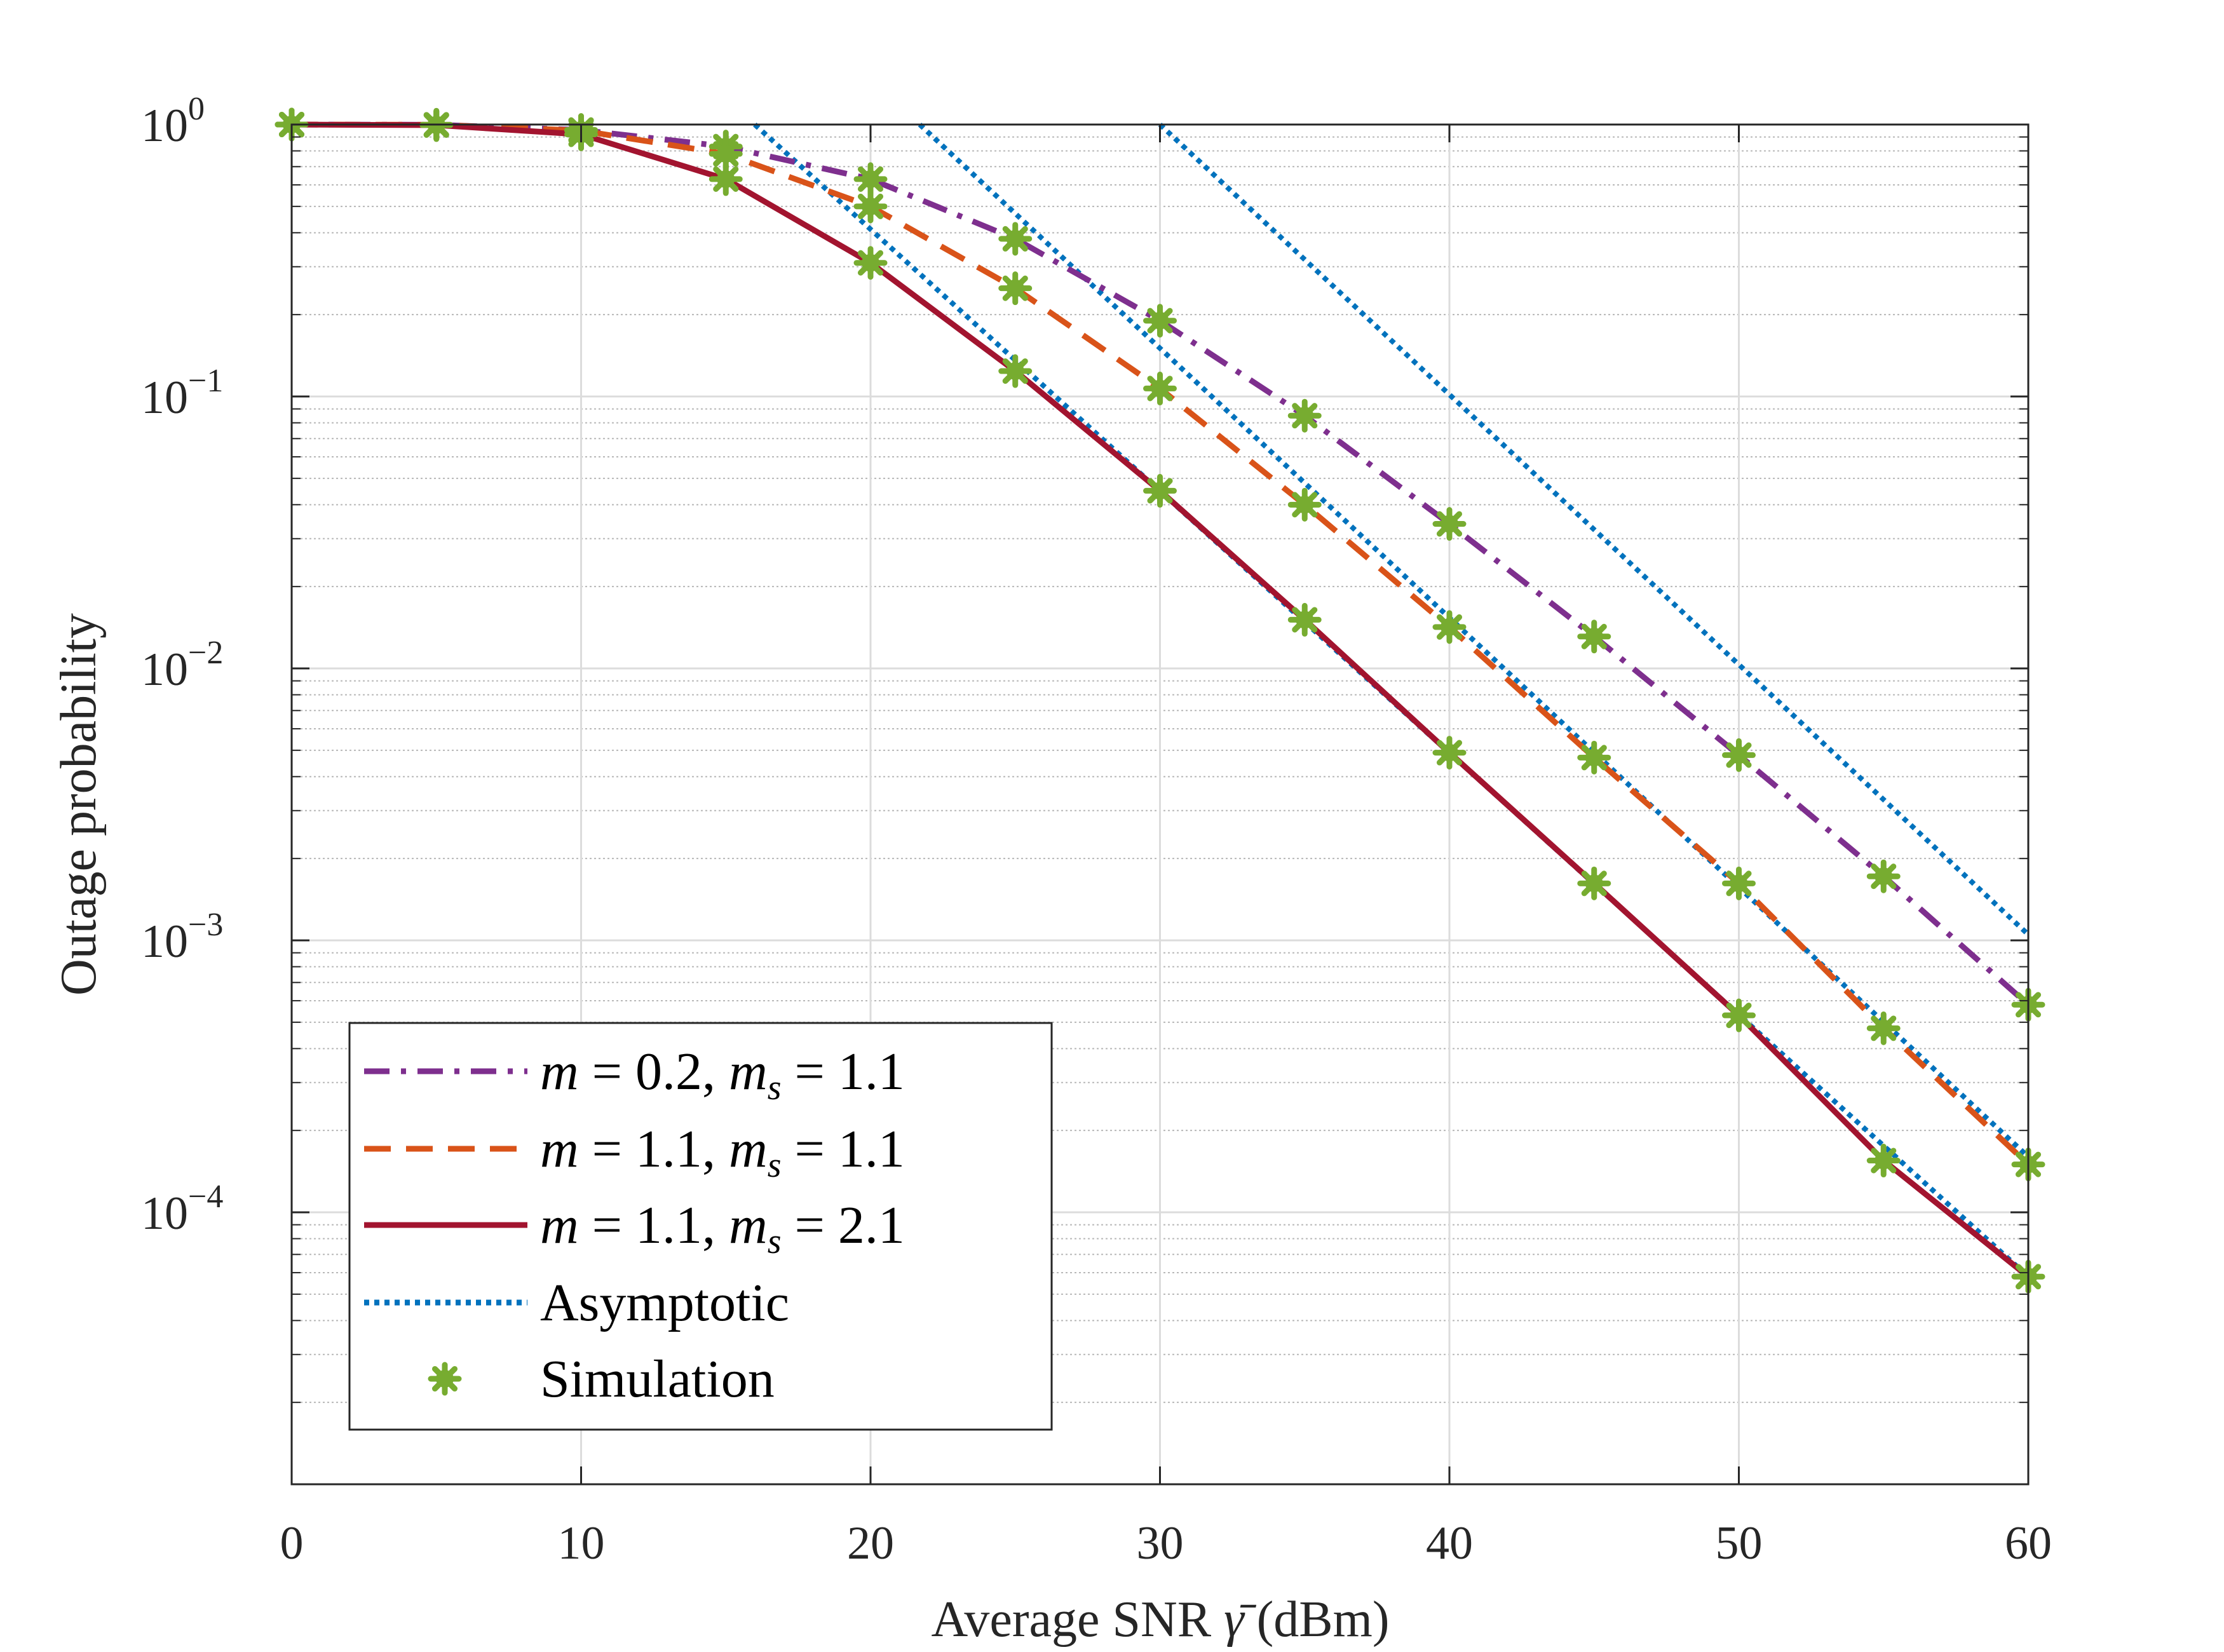 This screenshot has height=1652, width=2224. What do you see at coordinates (182, 937) in the screenshot?
I see `y-tick-label: 10⁻³` at bounding box center [182, 937].